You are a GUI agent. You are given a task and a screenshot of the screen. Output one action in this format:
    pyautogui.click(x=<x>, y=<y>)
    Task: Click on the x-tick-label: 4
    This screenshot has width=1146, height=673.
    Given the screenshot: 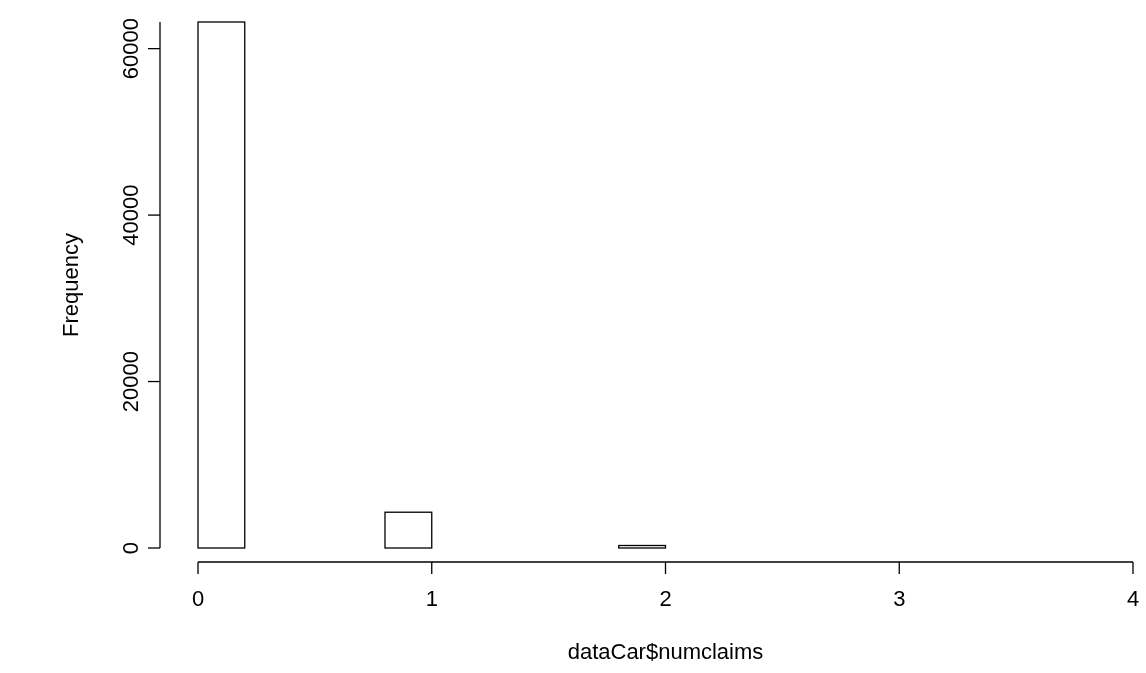 What is the action you would take?
    pyautogui.click(x=1133, y=598)
    